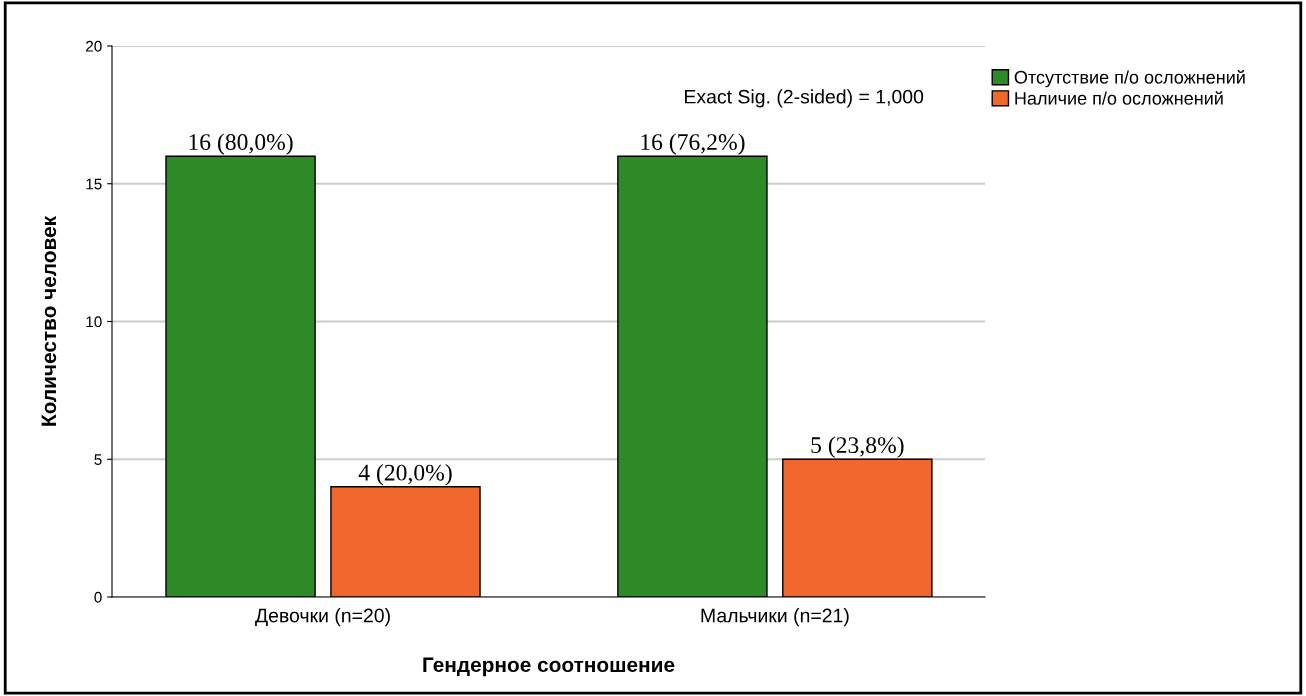 The width and height of the screenshot is (1306, 696). Describe the element at coordinates (322, 617) in the screenshot. I see `x-tick-label: Девочки (n=20)` at that location.